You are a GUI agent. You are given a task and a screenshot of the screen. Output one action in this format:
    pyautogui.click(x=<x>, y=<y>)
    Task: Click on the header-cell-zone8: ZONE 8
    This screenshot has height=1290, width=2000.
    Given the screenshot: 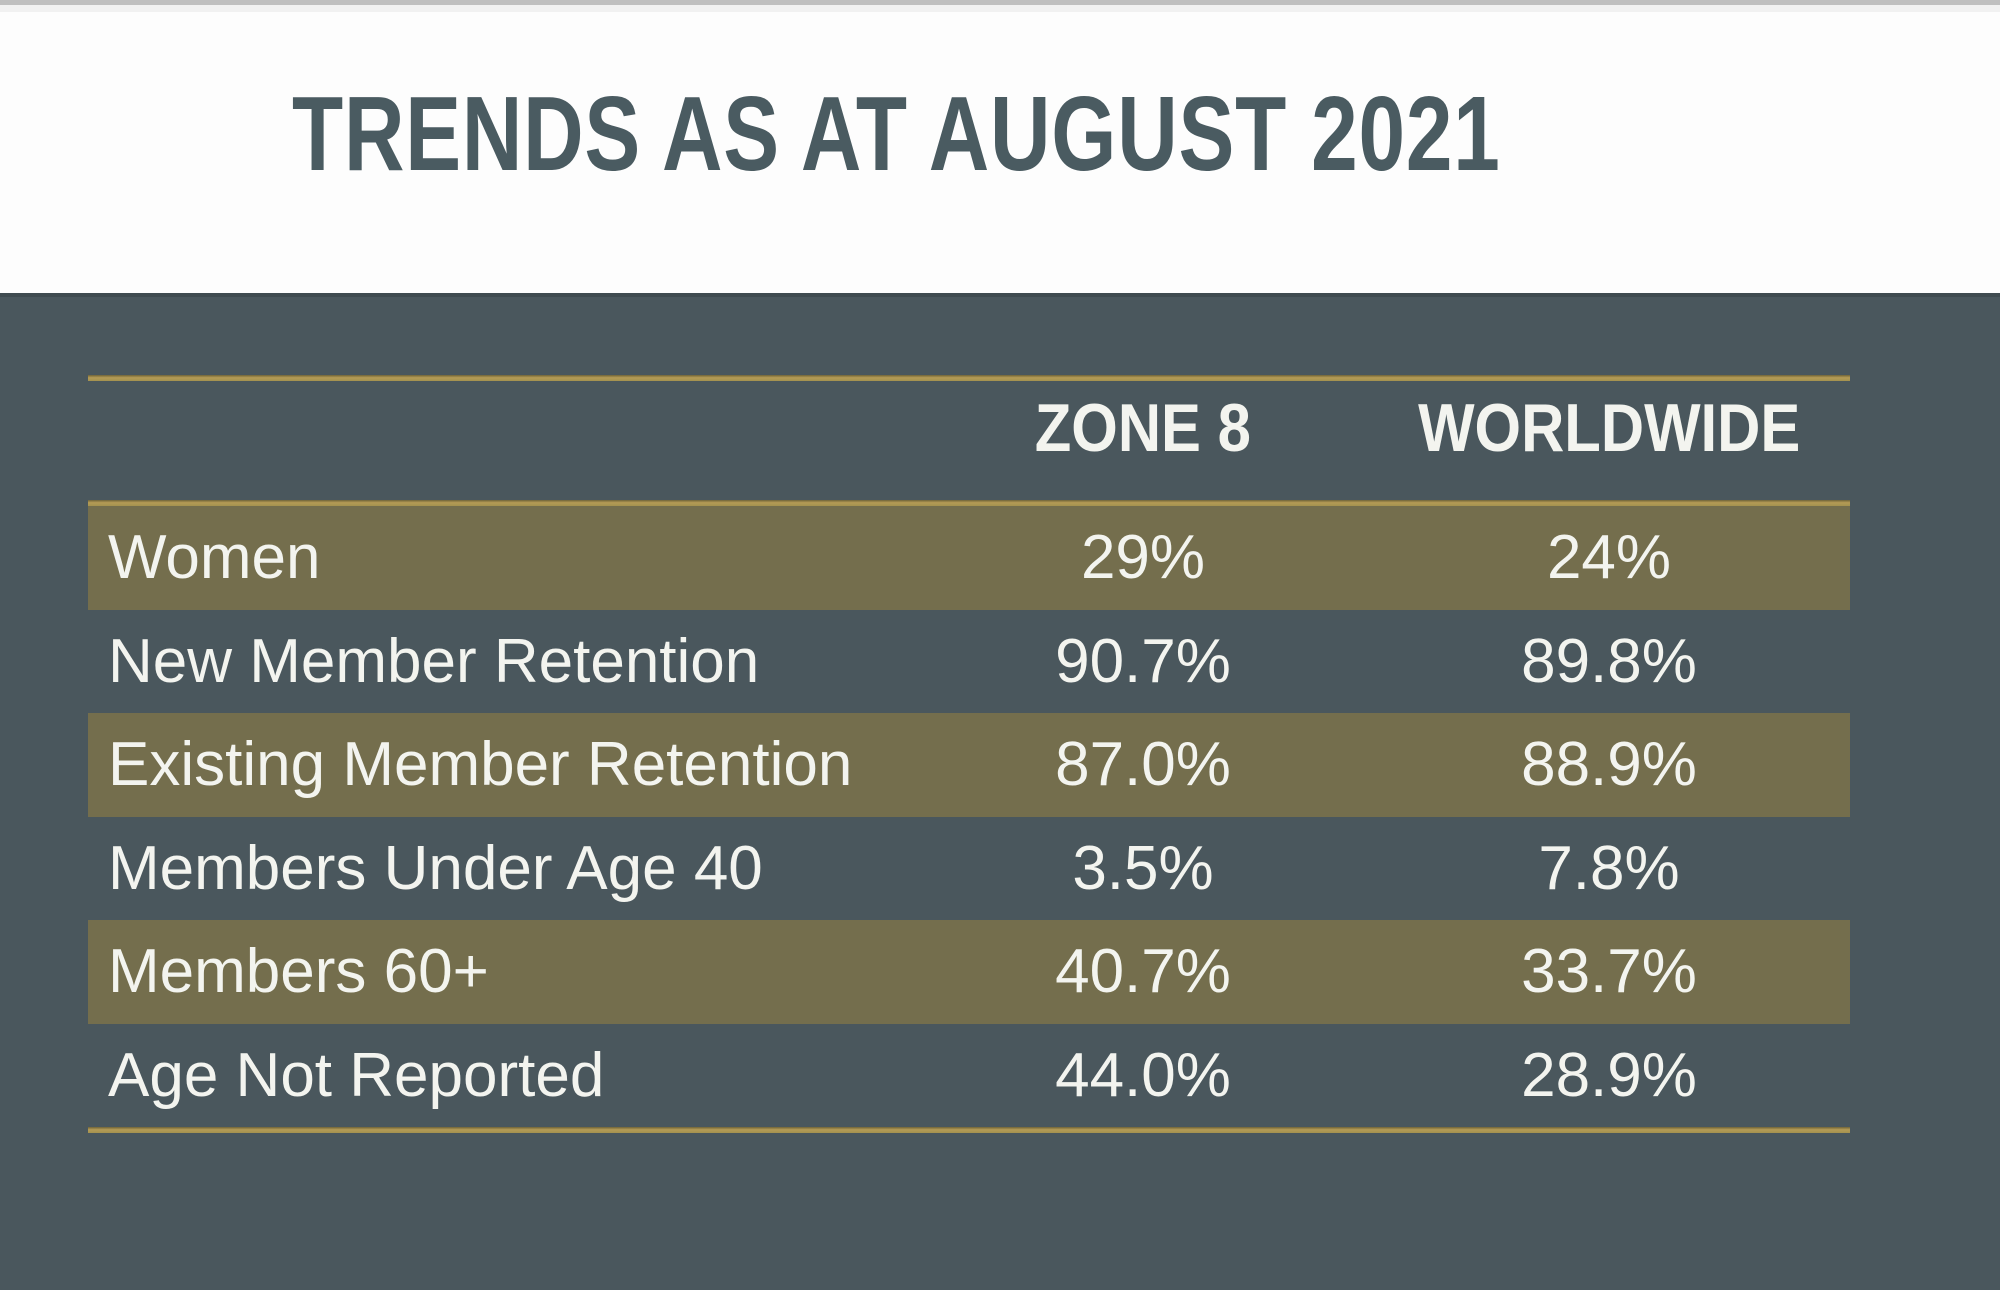 What is the action you would take?
    pyautogui.click(x=1143, y=423)
    